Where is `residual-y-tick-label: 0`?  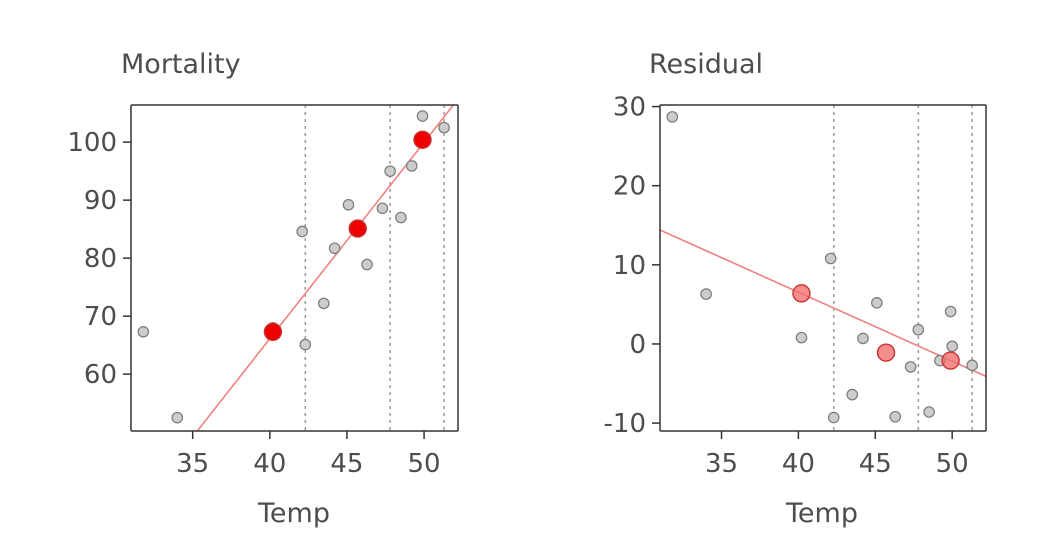 residual-y-tick-label: 0 is located at coordinates (637, 345).